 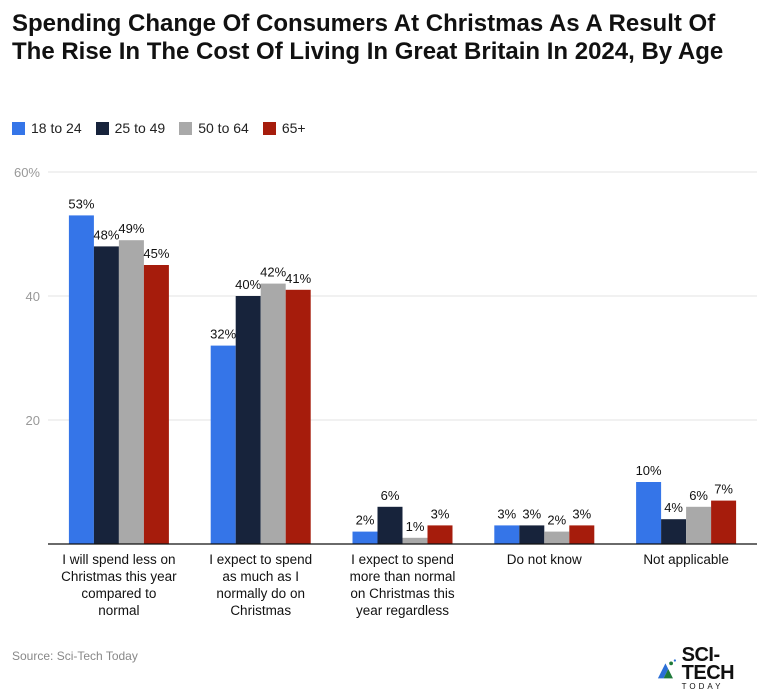 I want to click on x-tick-label: Not applicable, so click(x=686, y=559).